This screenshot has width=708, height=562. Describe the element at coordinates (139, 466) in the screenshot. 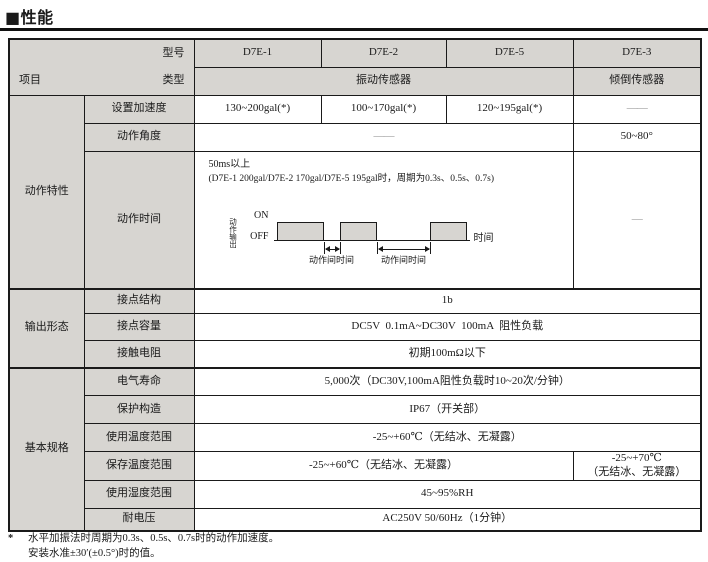

I see `row-label-storage-temp: 保存温度范围` at that location.